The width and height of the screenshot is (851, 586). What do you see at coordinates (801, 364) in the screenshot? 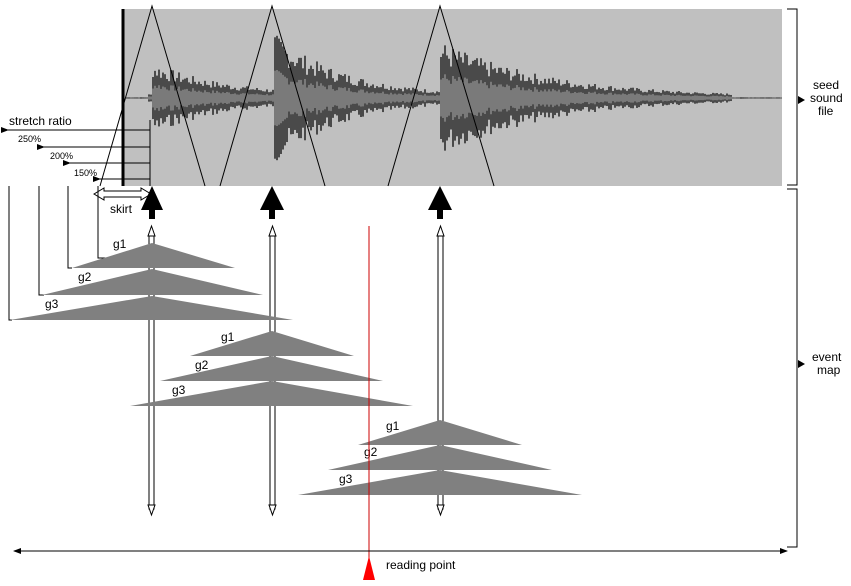
I see `event-pointer-icon` at bounding box center [801, 364].